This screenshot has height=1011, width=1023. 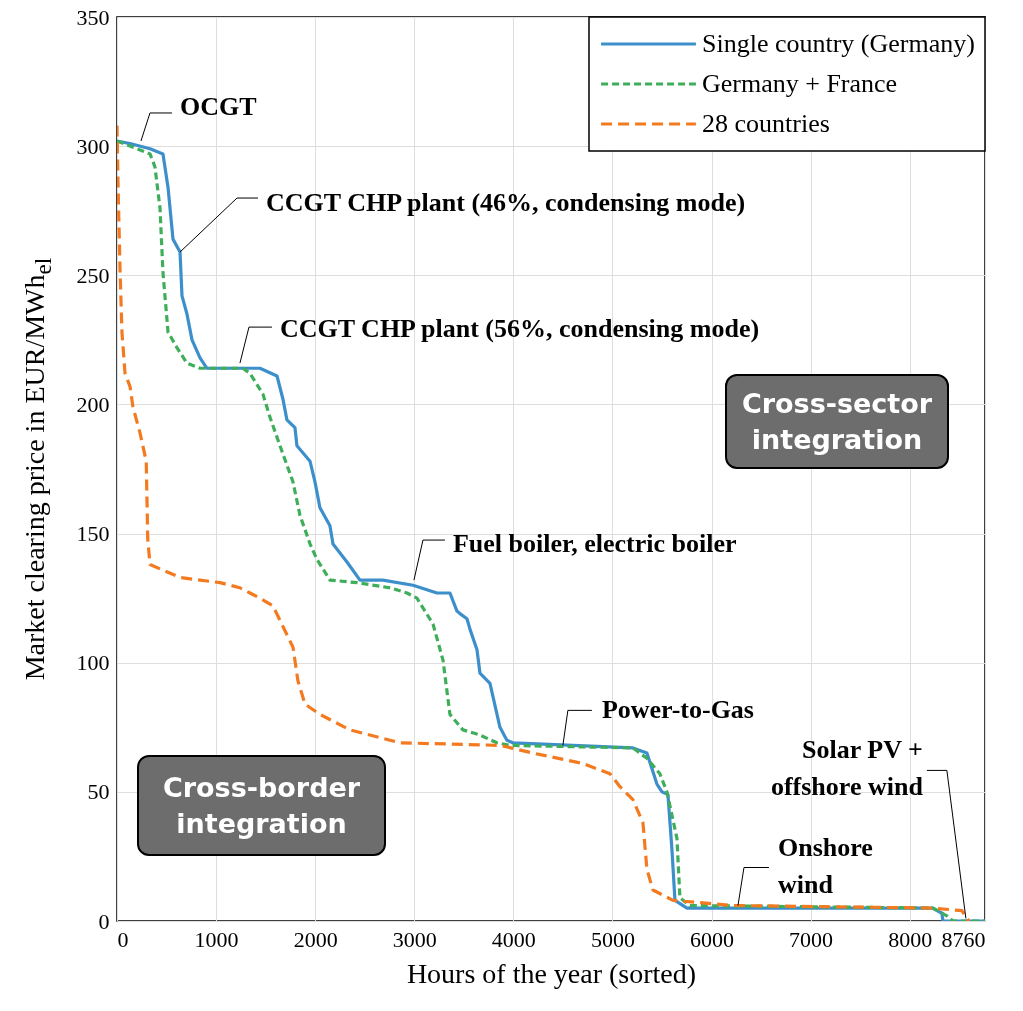 I want to click on y-tick-label: 50, so click(x=98, y=792).